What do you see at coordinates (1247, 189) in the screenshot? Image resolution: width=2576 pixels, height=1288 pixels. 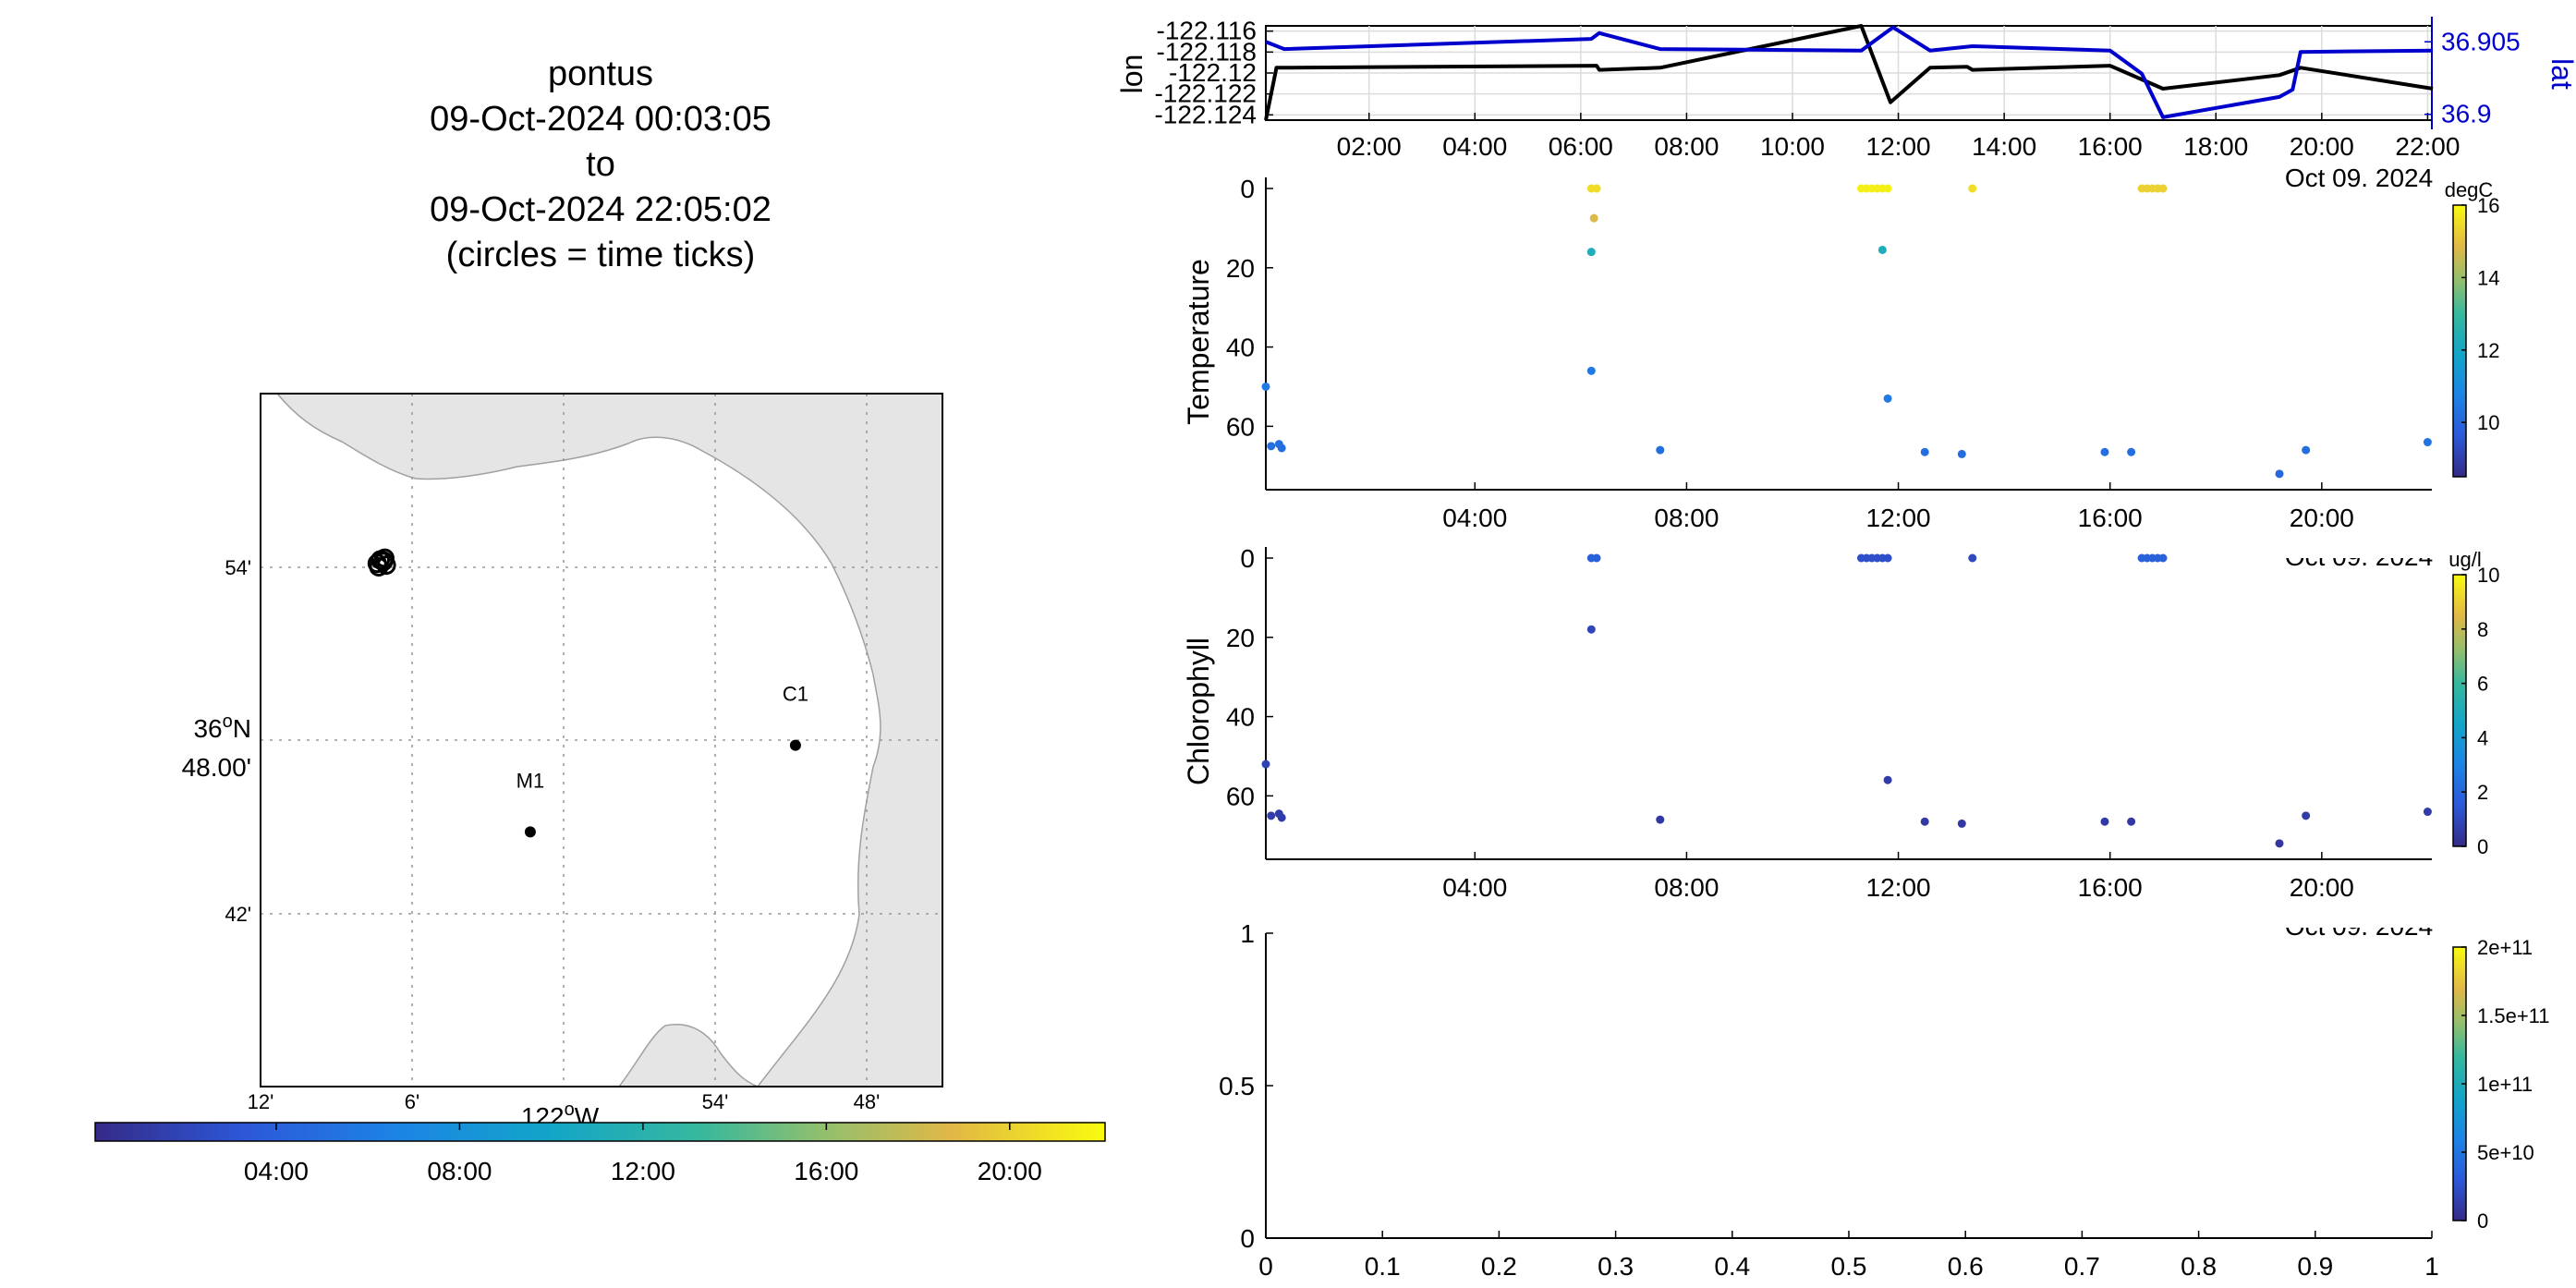 I see `temperature-ytick-label: 0` at bounding box center [1247, 189].